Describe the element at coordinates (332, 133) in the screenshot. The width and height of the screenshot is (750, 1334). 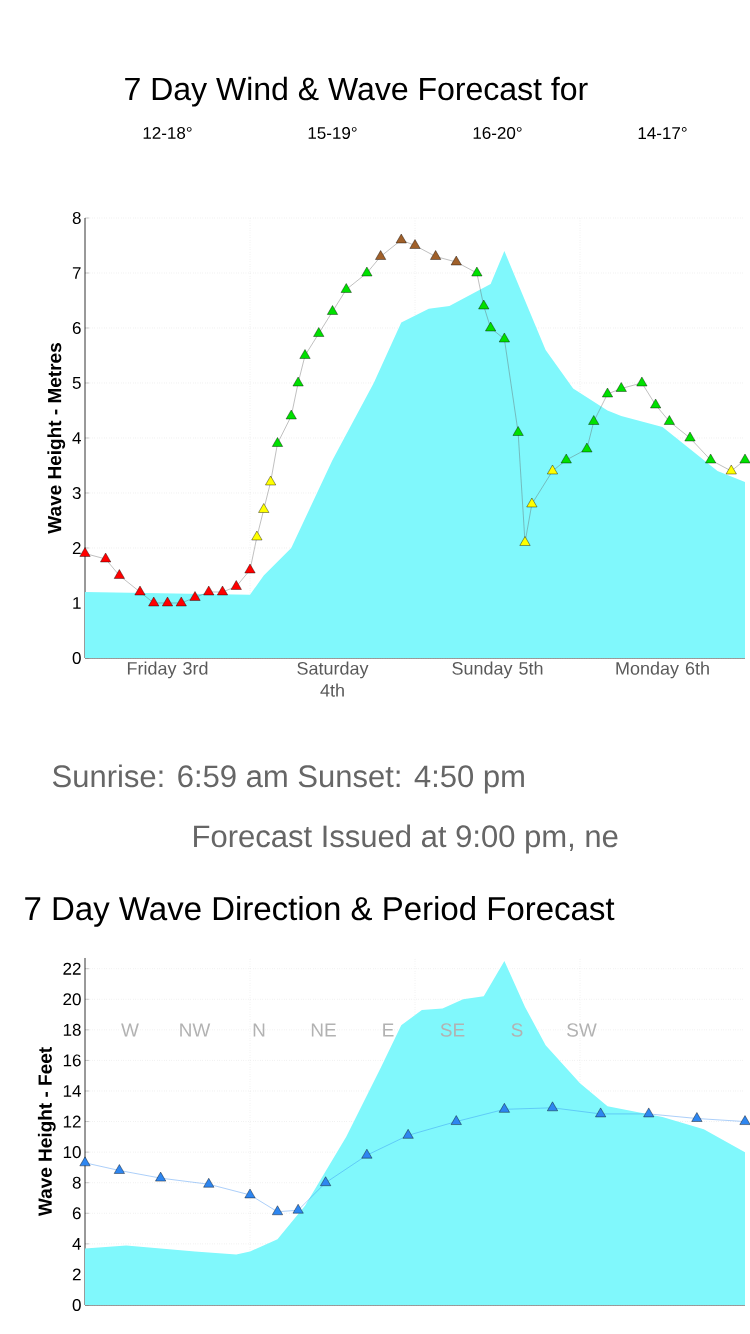
I see `text: 15-19°` at that location.